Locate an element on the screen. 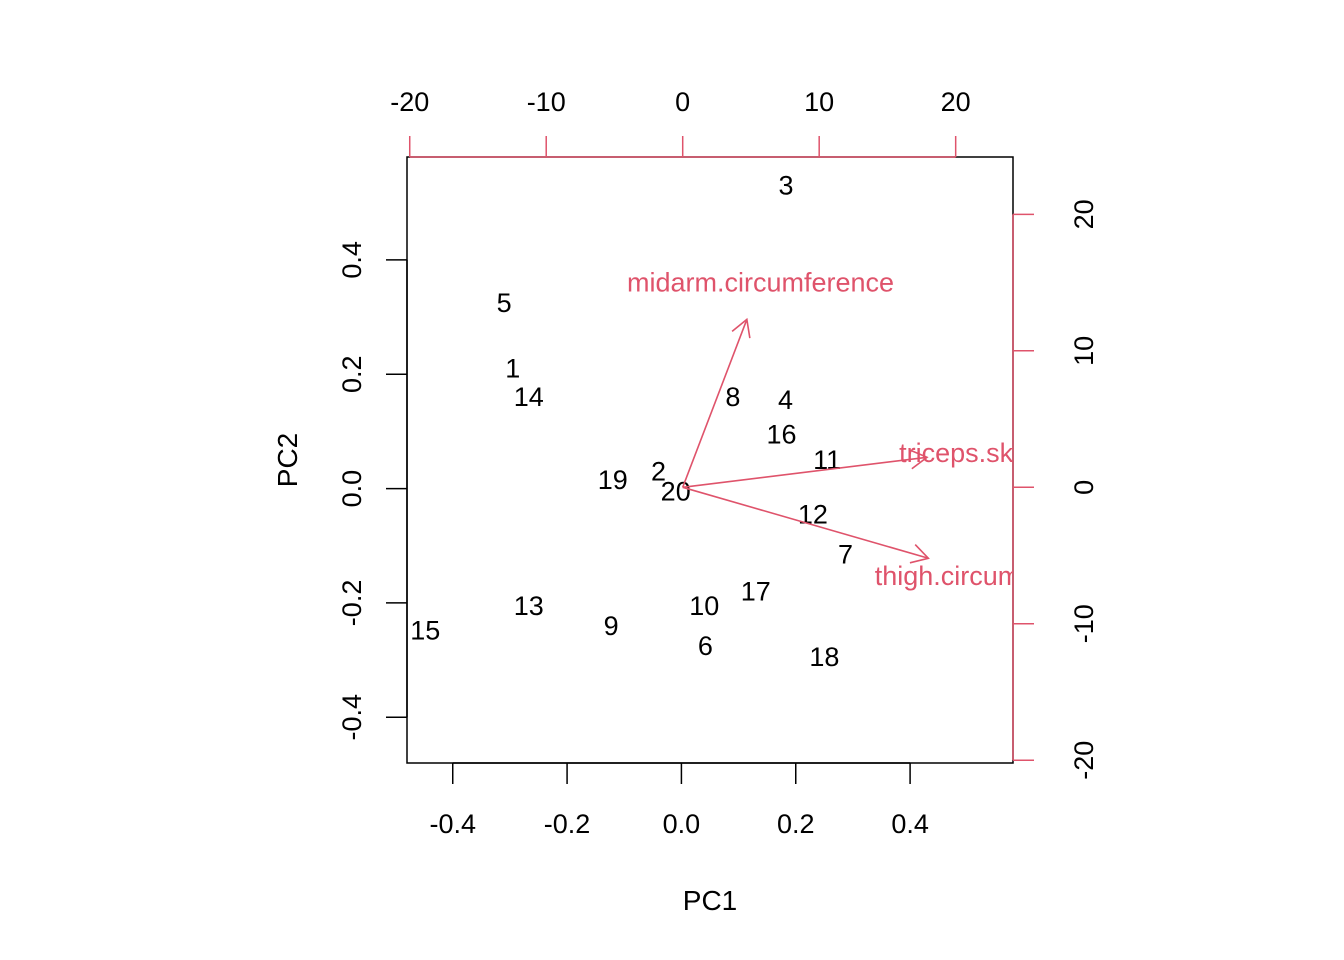  x-axis-title: PC1 is located at coordinates (710, 900).